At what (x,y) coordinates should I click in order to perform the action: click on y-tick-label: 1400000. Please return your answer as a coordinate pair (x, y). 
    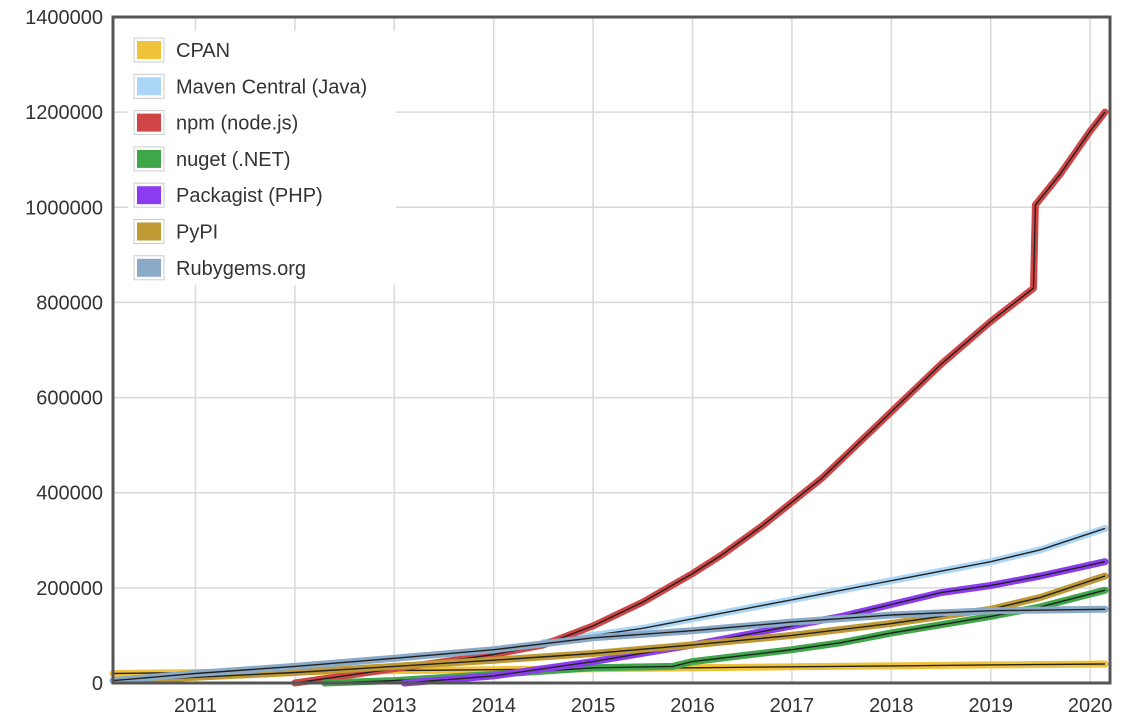
    Looking at the image, I should click on (64, 18).